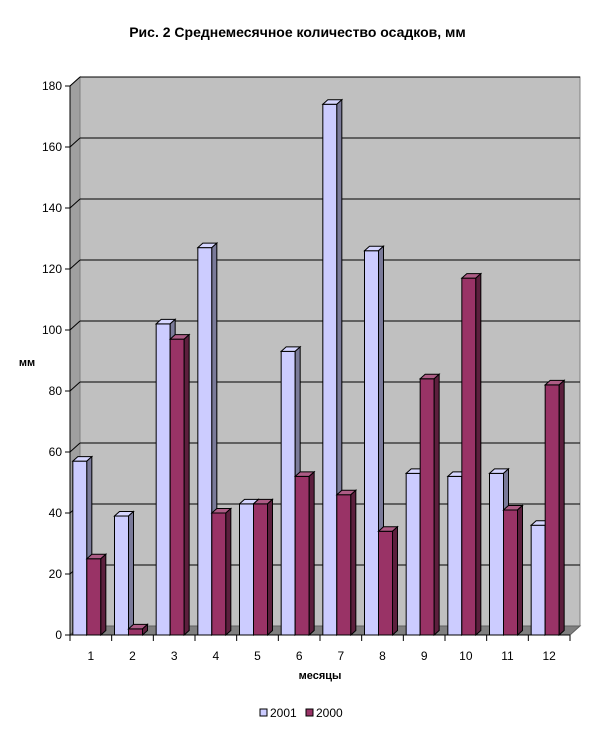  What do you see at coordinates (320, 676) in the screenshot?
I see `x-axis-title: месяцы` at bounding box center [320, 676].